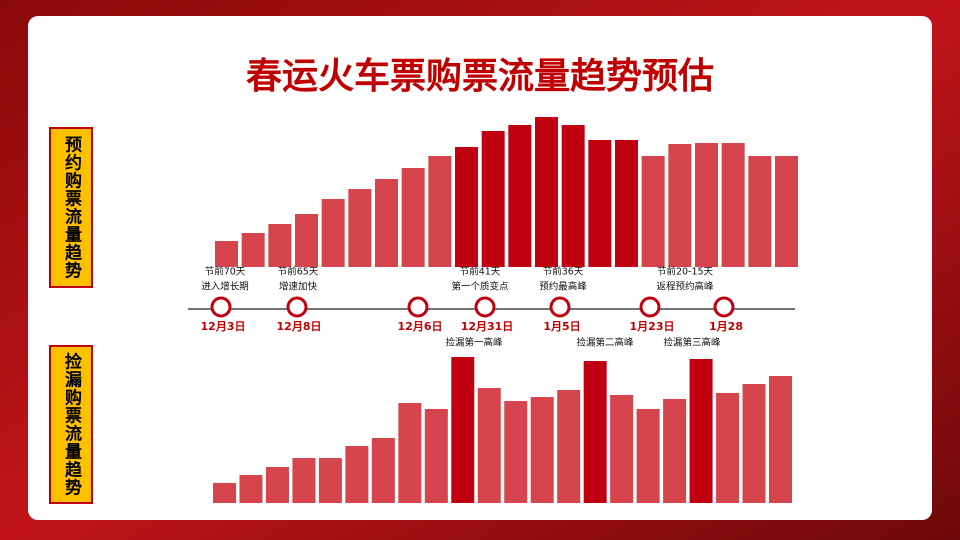 Image resolution: width=960 pixels, height=540 pixels. I want to click on timeline-date: 1月23日, so click(652, 326).